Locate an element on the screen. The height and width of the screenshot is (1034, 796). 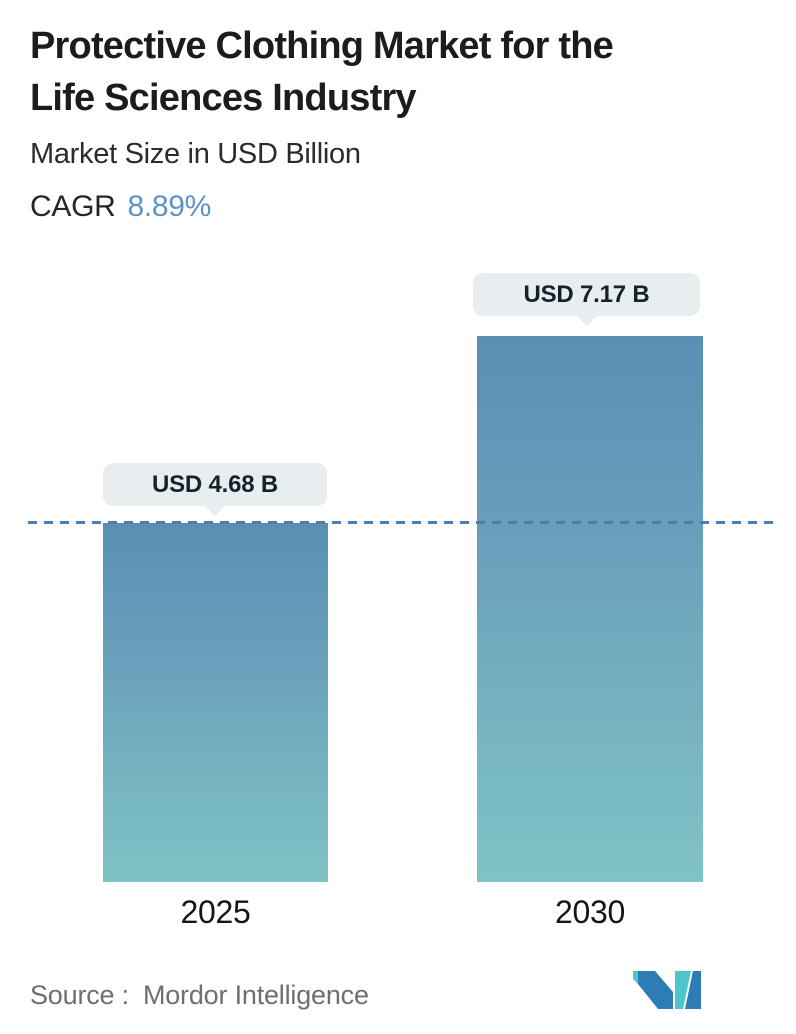
source-label: Source : is located at coordinates (79, 995).